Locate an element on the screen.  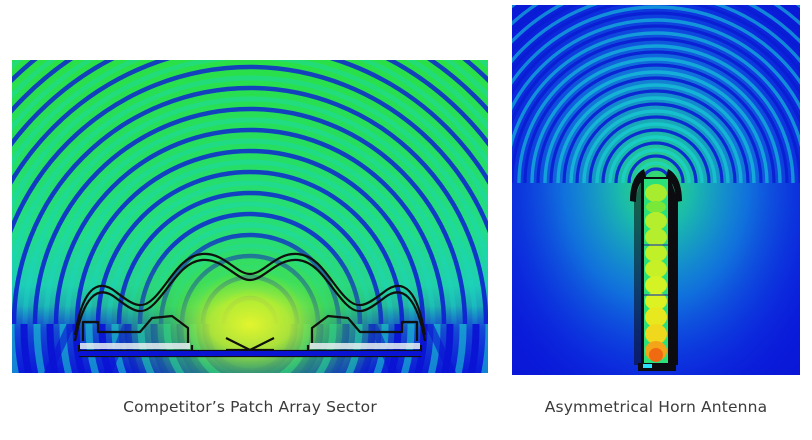
patch-array-metal-fill is located at coordinates (250, 346).